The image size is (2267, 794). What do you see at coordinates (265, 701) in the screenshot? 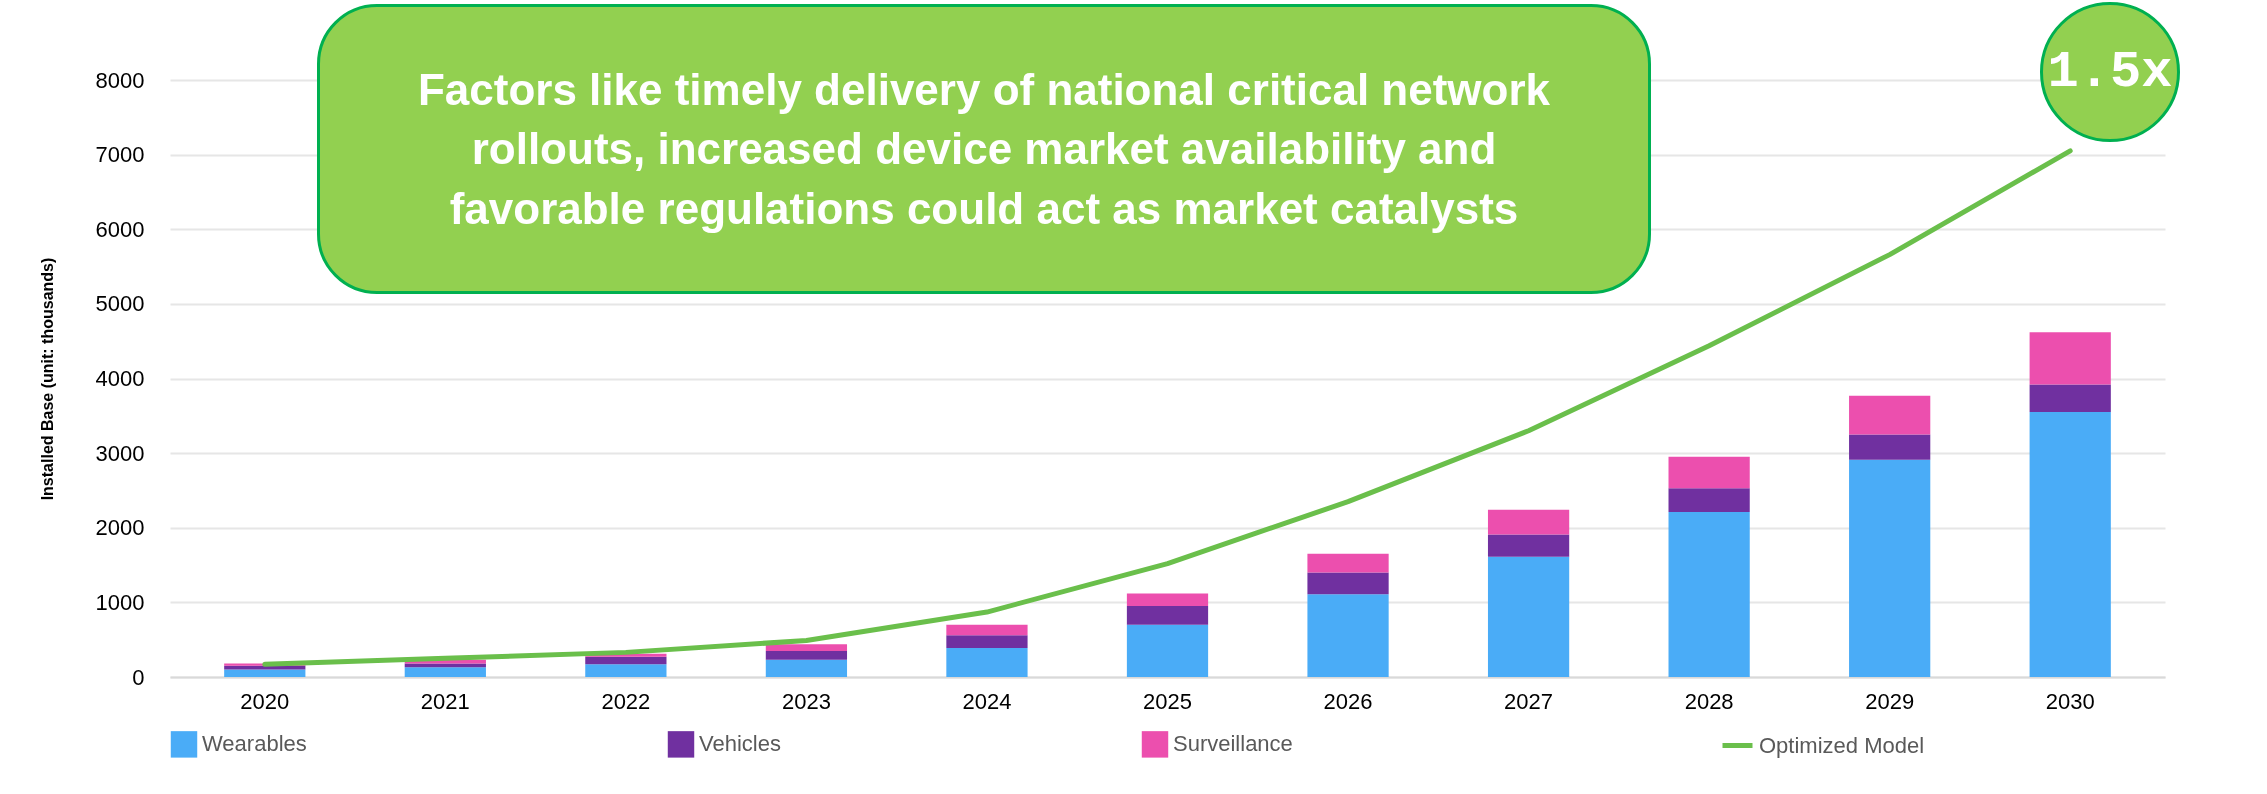
I see `x-tick-label: 2020` at bounding box center [265, 701].